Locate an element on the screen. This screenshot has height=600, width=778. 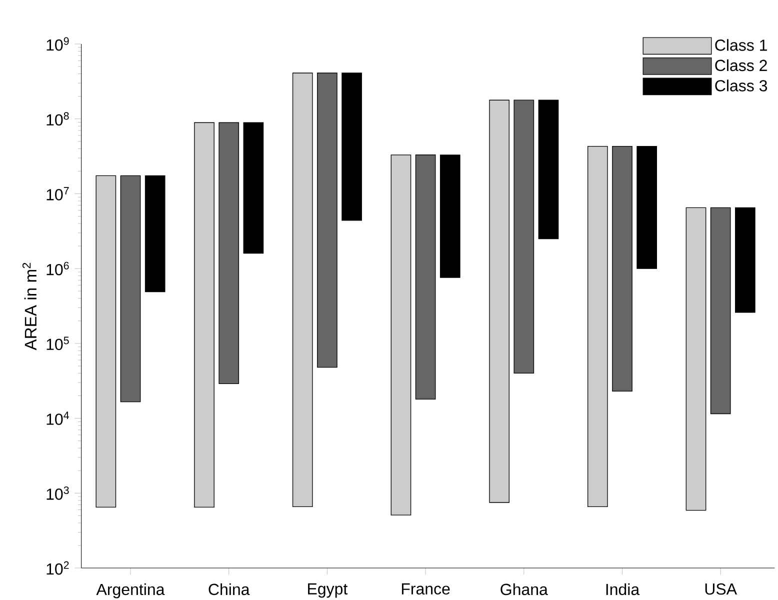
x-tick-label: India is located at coordinates (623, 589).